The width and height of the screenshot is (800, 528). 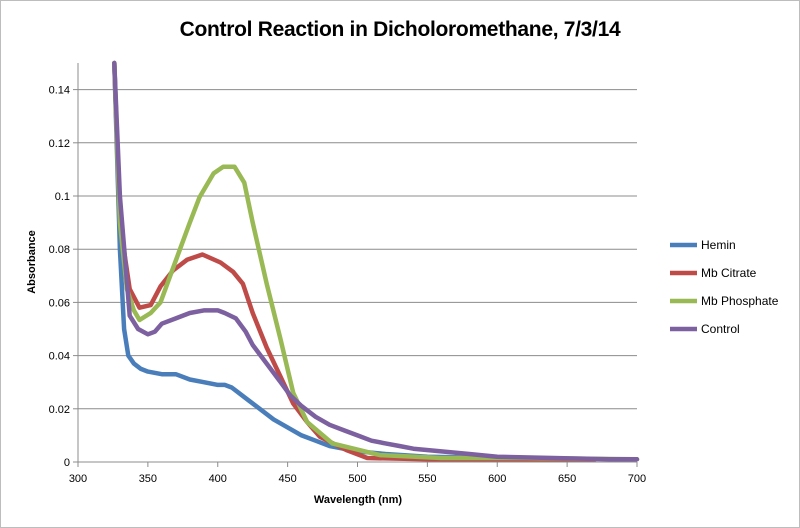 I want to click on x-tick-label: 550, so click(x=427, y=479).